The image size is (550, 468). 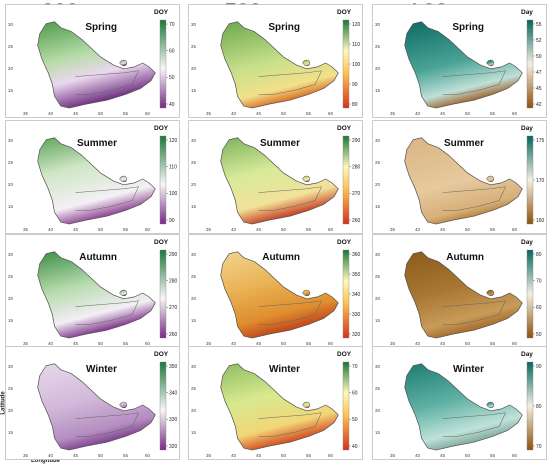 I want to click on season-label: Winter, so click(x=101, y=369).